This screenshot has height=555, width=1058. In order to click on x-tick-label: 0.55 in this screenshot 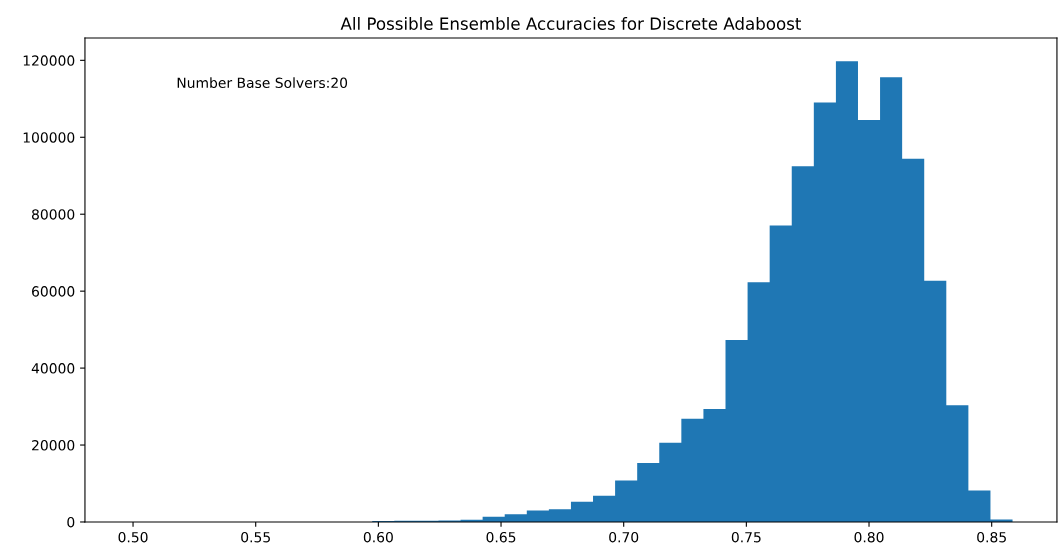, I will do `click(255, 537)`.